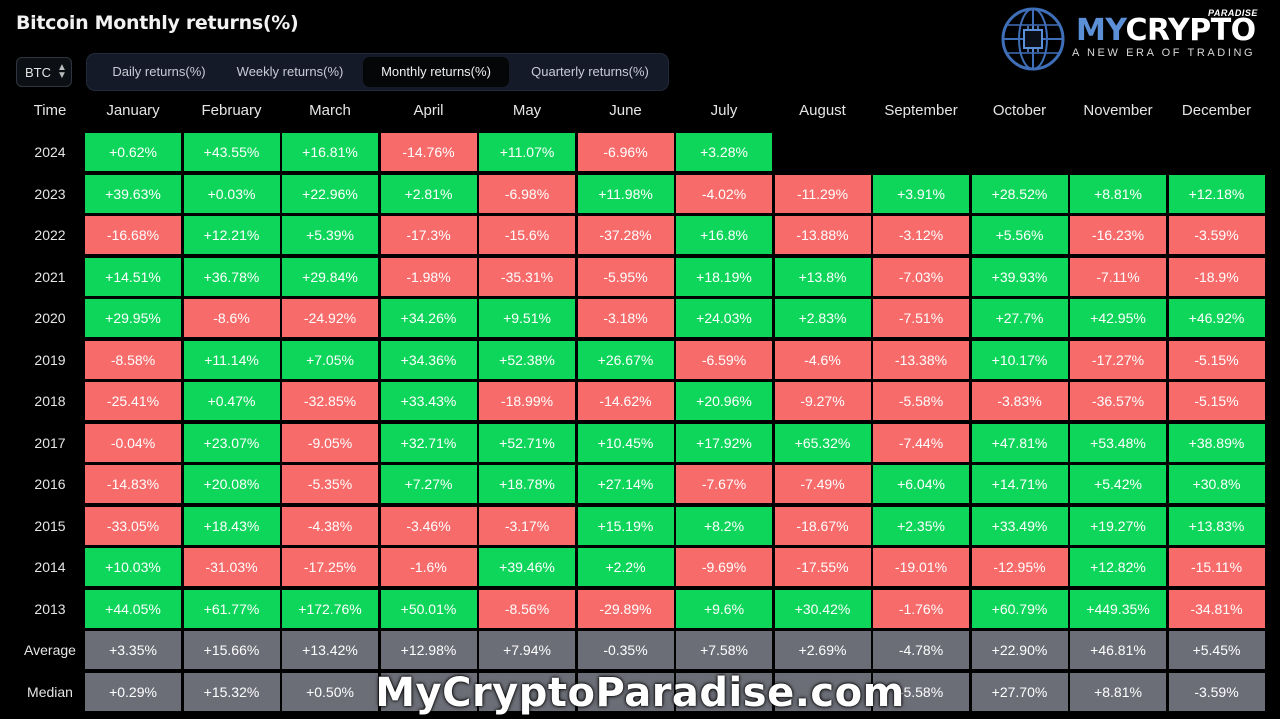 This screenshot has width=1280, height=719. What do you see at coordinates (231, 567) in the screenshot?
I see `cell-2014-february: -31.03%` at bounding box center [231, 567].